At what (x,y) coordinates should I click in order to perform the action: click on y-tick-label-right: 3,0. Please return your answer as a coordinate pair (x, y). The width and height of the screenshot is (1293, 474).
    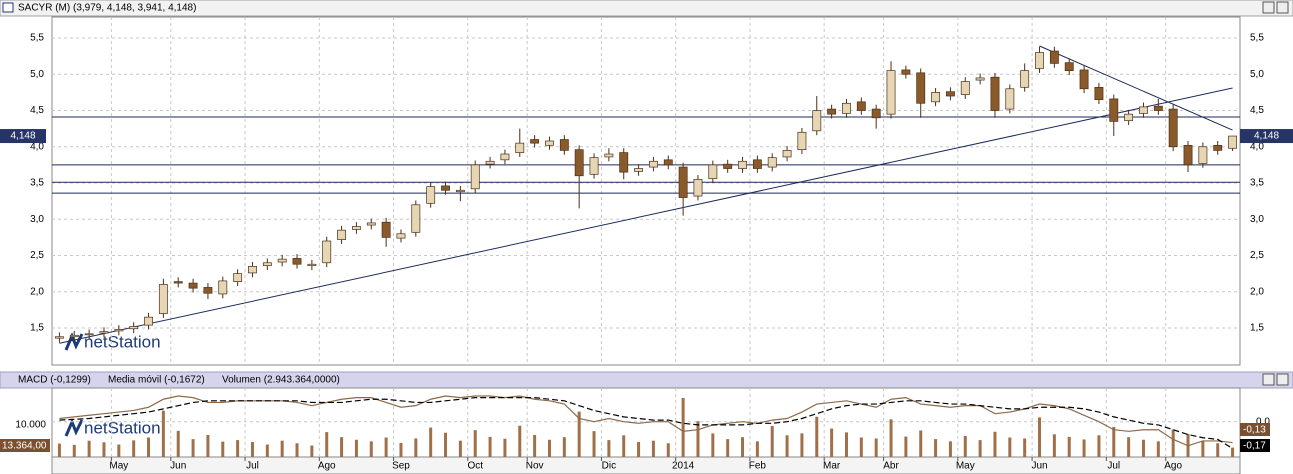
    Looking at the image, I should click on (1257, 219).